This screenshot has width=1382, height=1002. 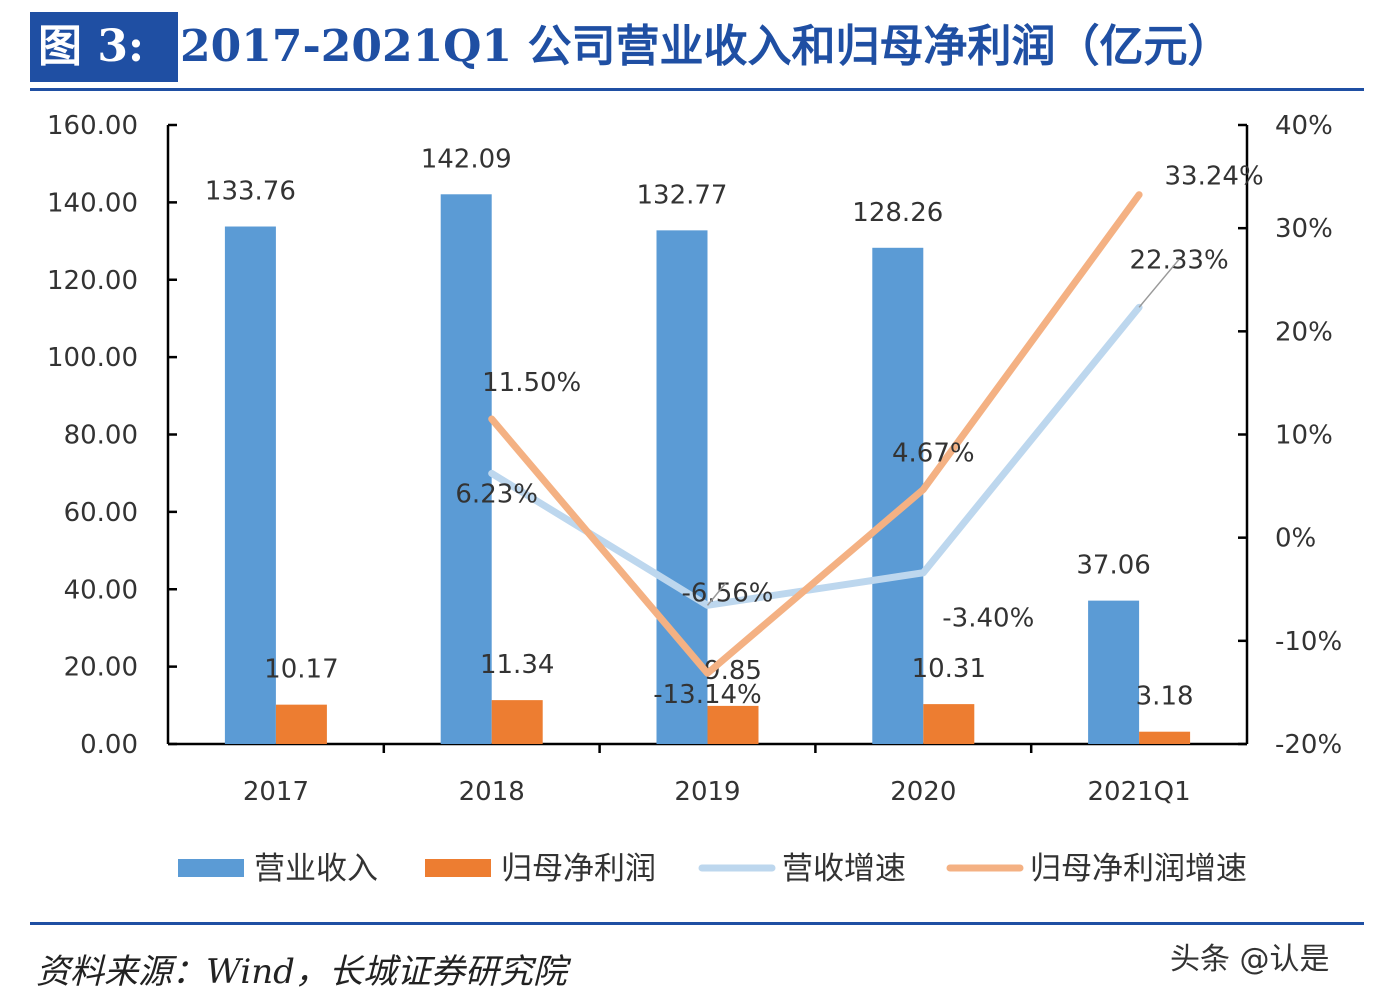 I want to click on right-axis-tick-label: 10%, so click(x=1304, y=436).